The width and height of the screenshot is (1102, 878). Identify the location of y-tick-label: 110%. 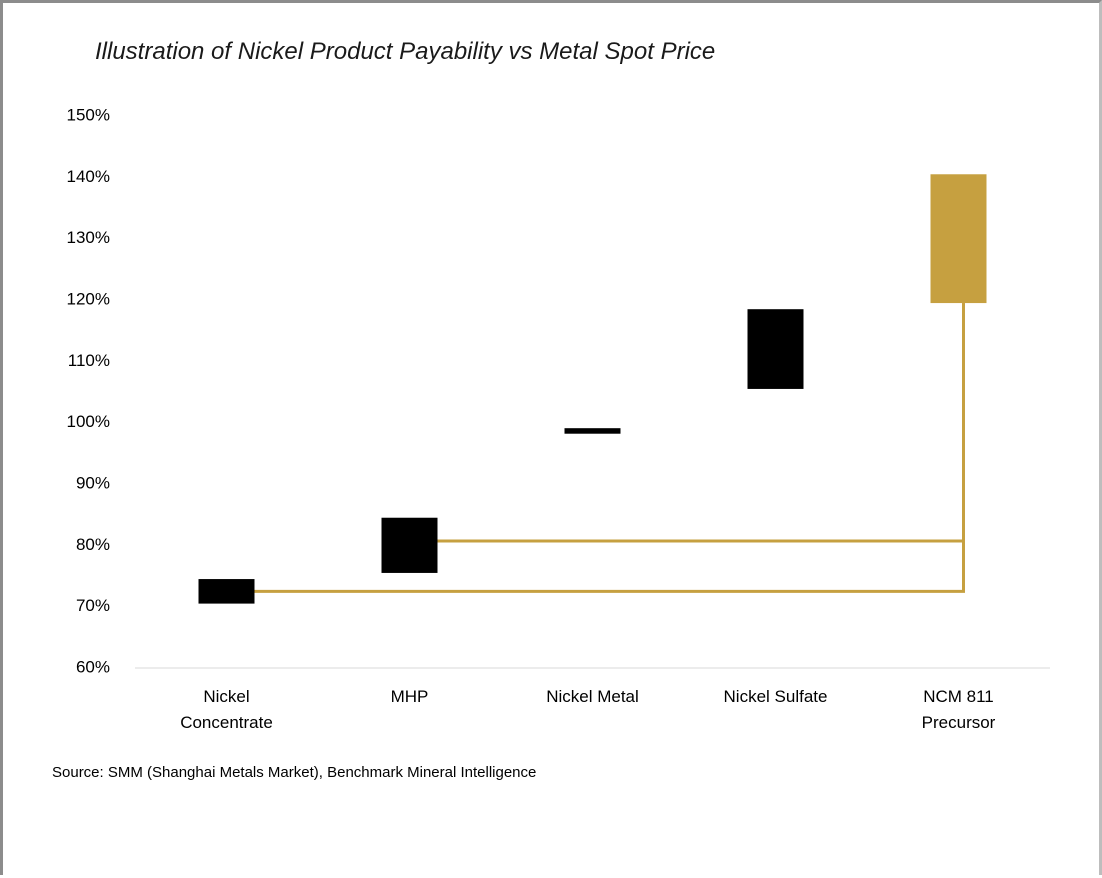
(89, 360).